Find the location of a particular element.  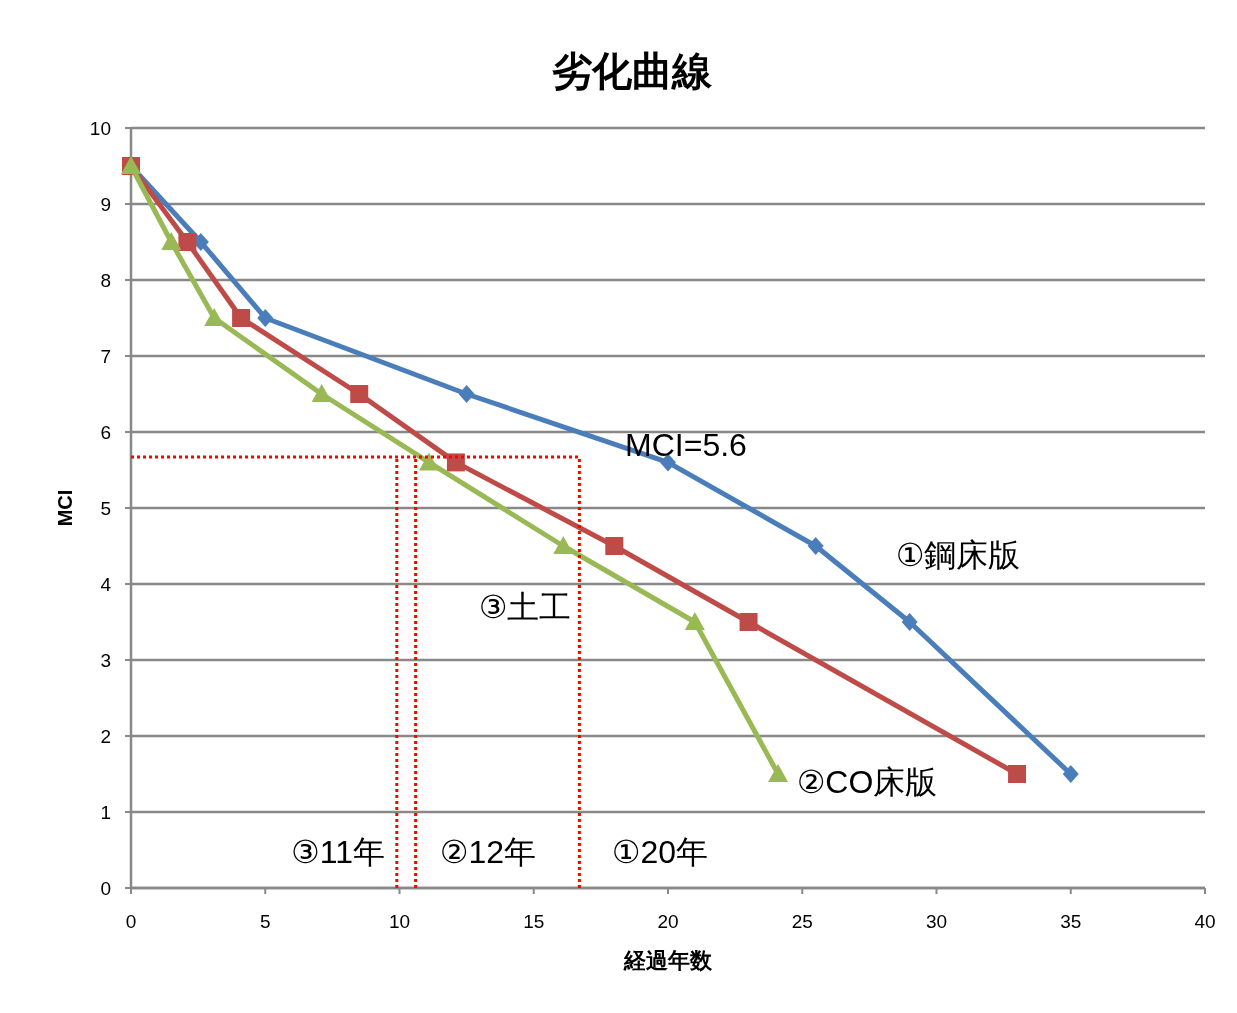

x-tick-label: 40 is located at coordinates (1205, 921).